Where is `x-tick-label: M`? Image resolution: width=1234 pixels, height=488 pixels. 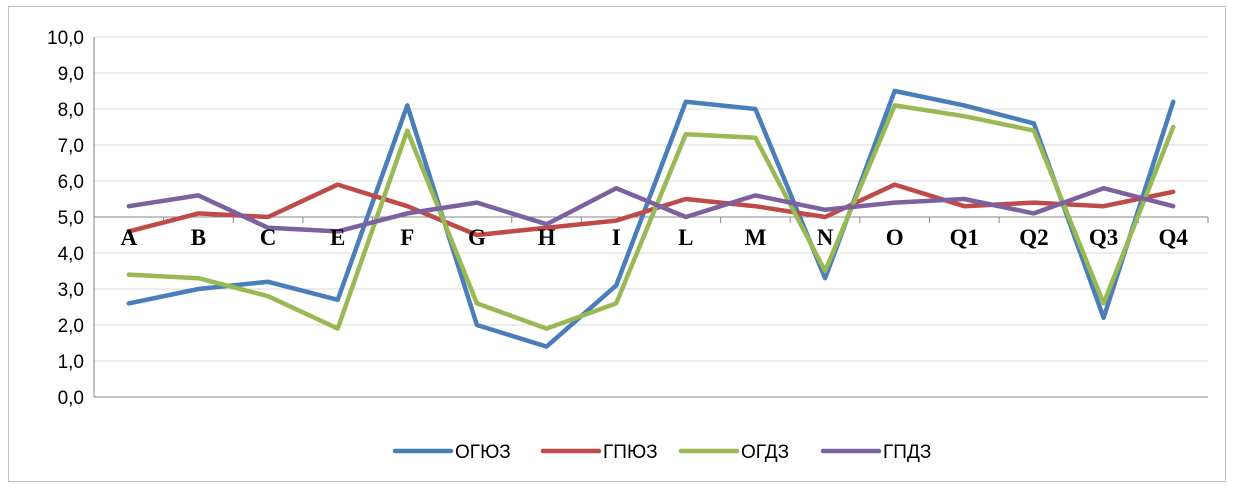 x-tick-label: M is located at coordinates (756, 237).